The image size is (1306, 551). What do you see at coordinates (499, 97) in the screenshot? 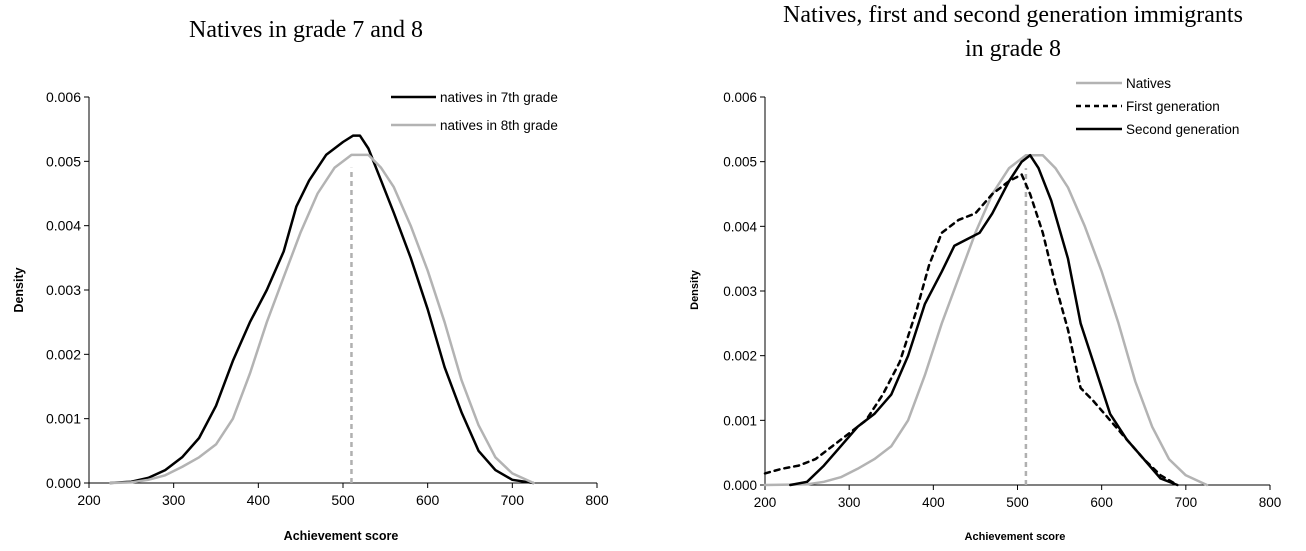
I see `legend-label-natives-7th: natives in 7th grade` at bounding box center [499, 97].